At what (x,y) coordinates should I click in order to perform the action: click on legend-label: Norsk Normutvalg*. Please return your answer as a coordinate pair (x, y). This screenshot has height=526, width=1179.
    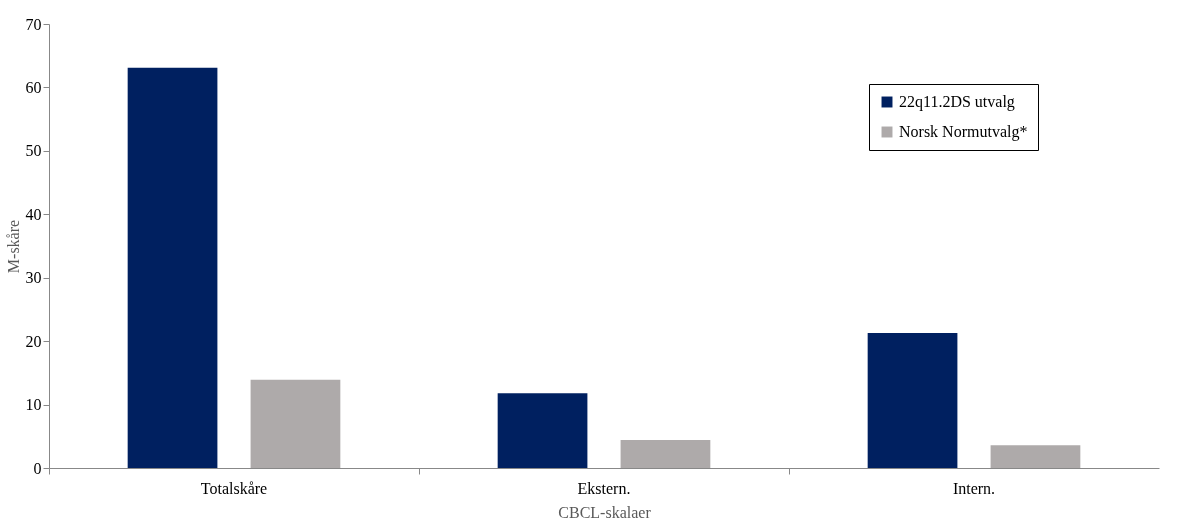
    Looking at the image, I should click on (963, 132).